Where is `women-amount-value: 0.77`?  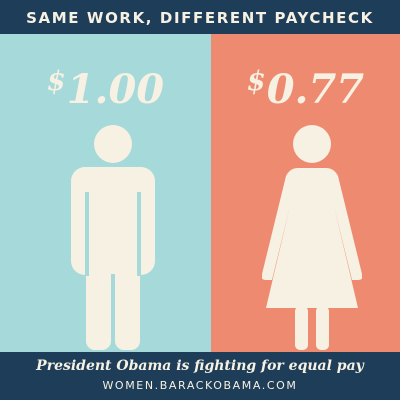 women-amount-value: 0.77 is located at coordinates (315, 89).